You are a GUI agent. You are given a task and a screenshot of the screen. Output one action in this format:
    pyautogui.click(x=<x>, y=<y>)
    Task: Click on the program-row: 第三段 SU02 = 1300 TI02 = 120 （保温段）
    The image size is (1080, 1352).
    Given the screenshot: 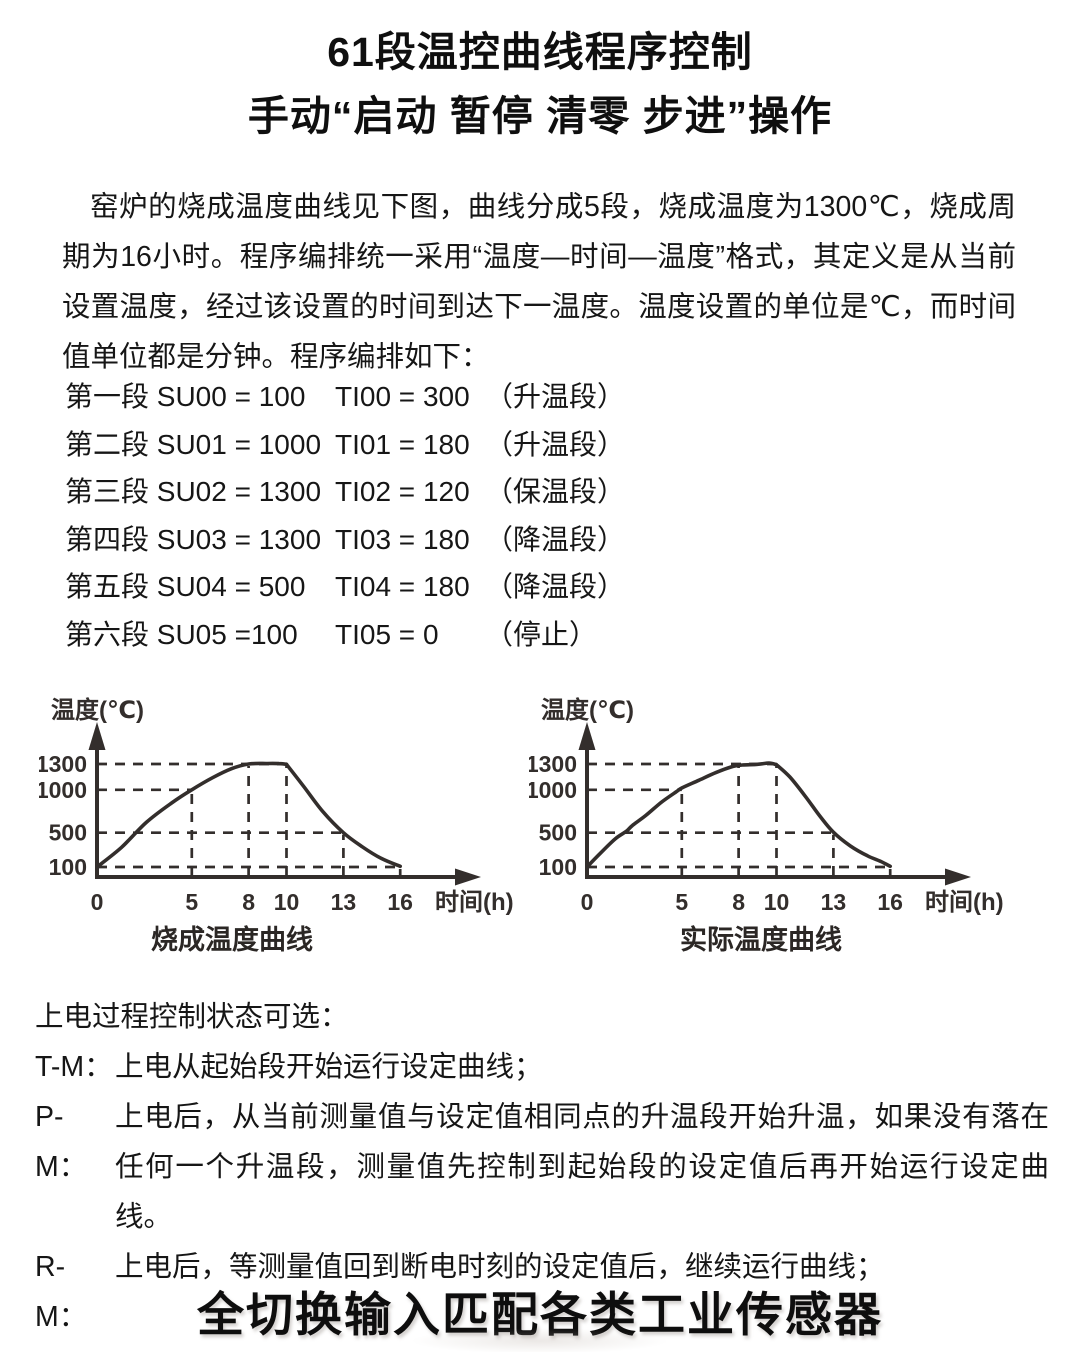 What is the action you would take?
    pyautogui.click(x=545, y=492)
    